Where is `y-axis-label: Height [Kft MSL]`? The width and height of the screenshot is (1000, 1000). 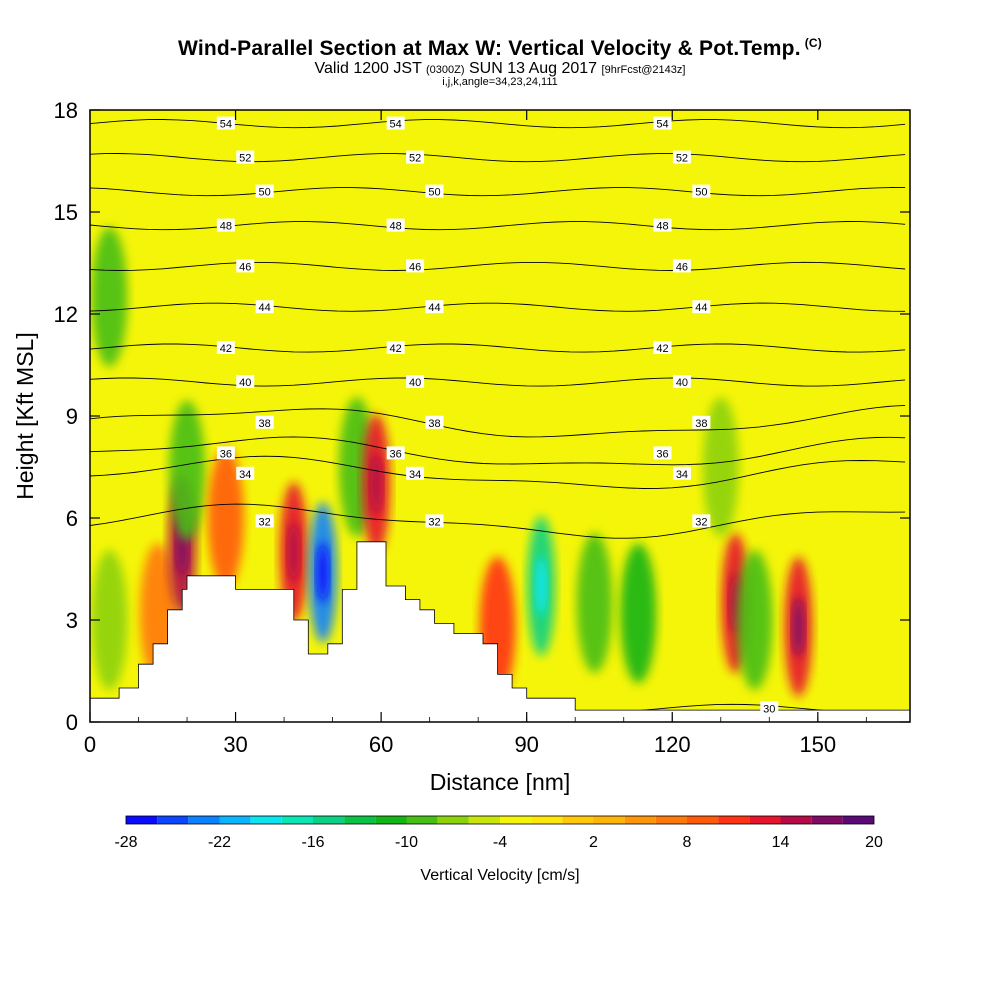
y-axis-label: Height [Kft MSL] is located at coordinates (25, 415).